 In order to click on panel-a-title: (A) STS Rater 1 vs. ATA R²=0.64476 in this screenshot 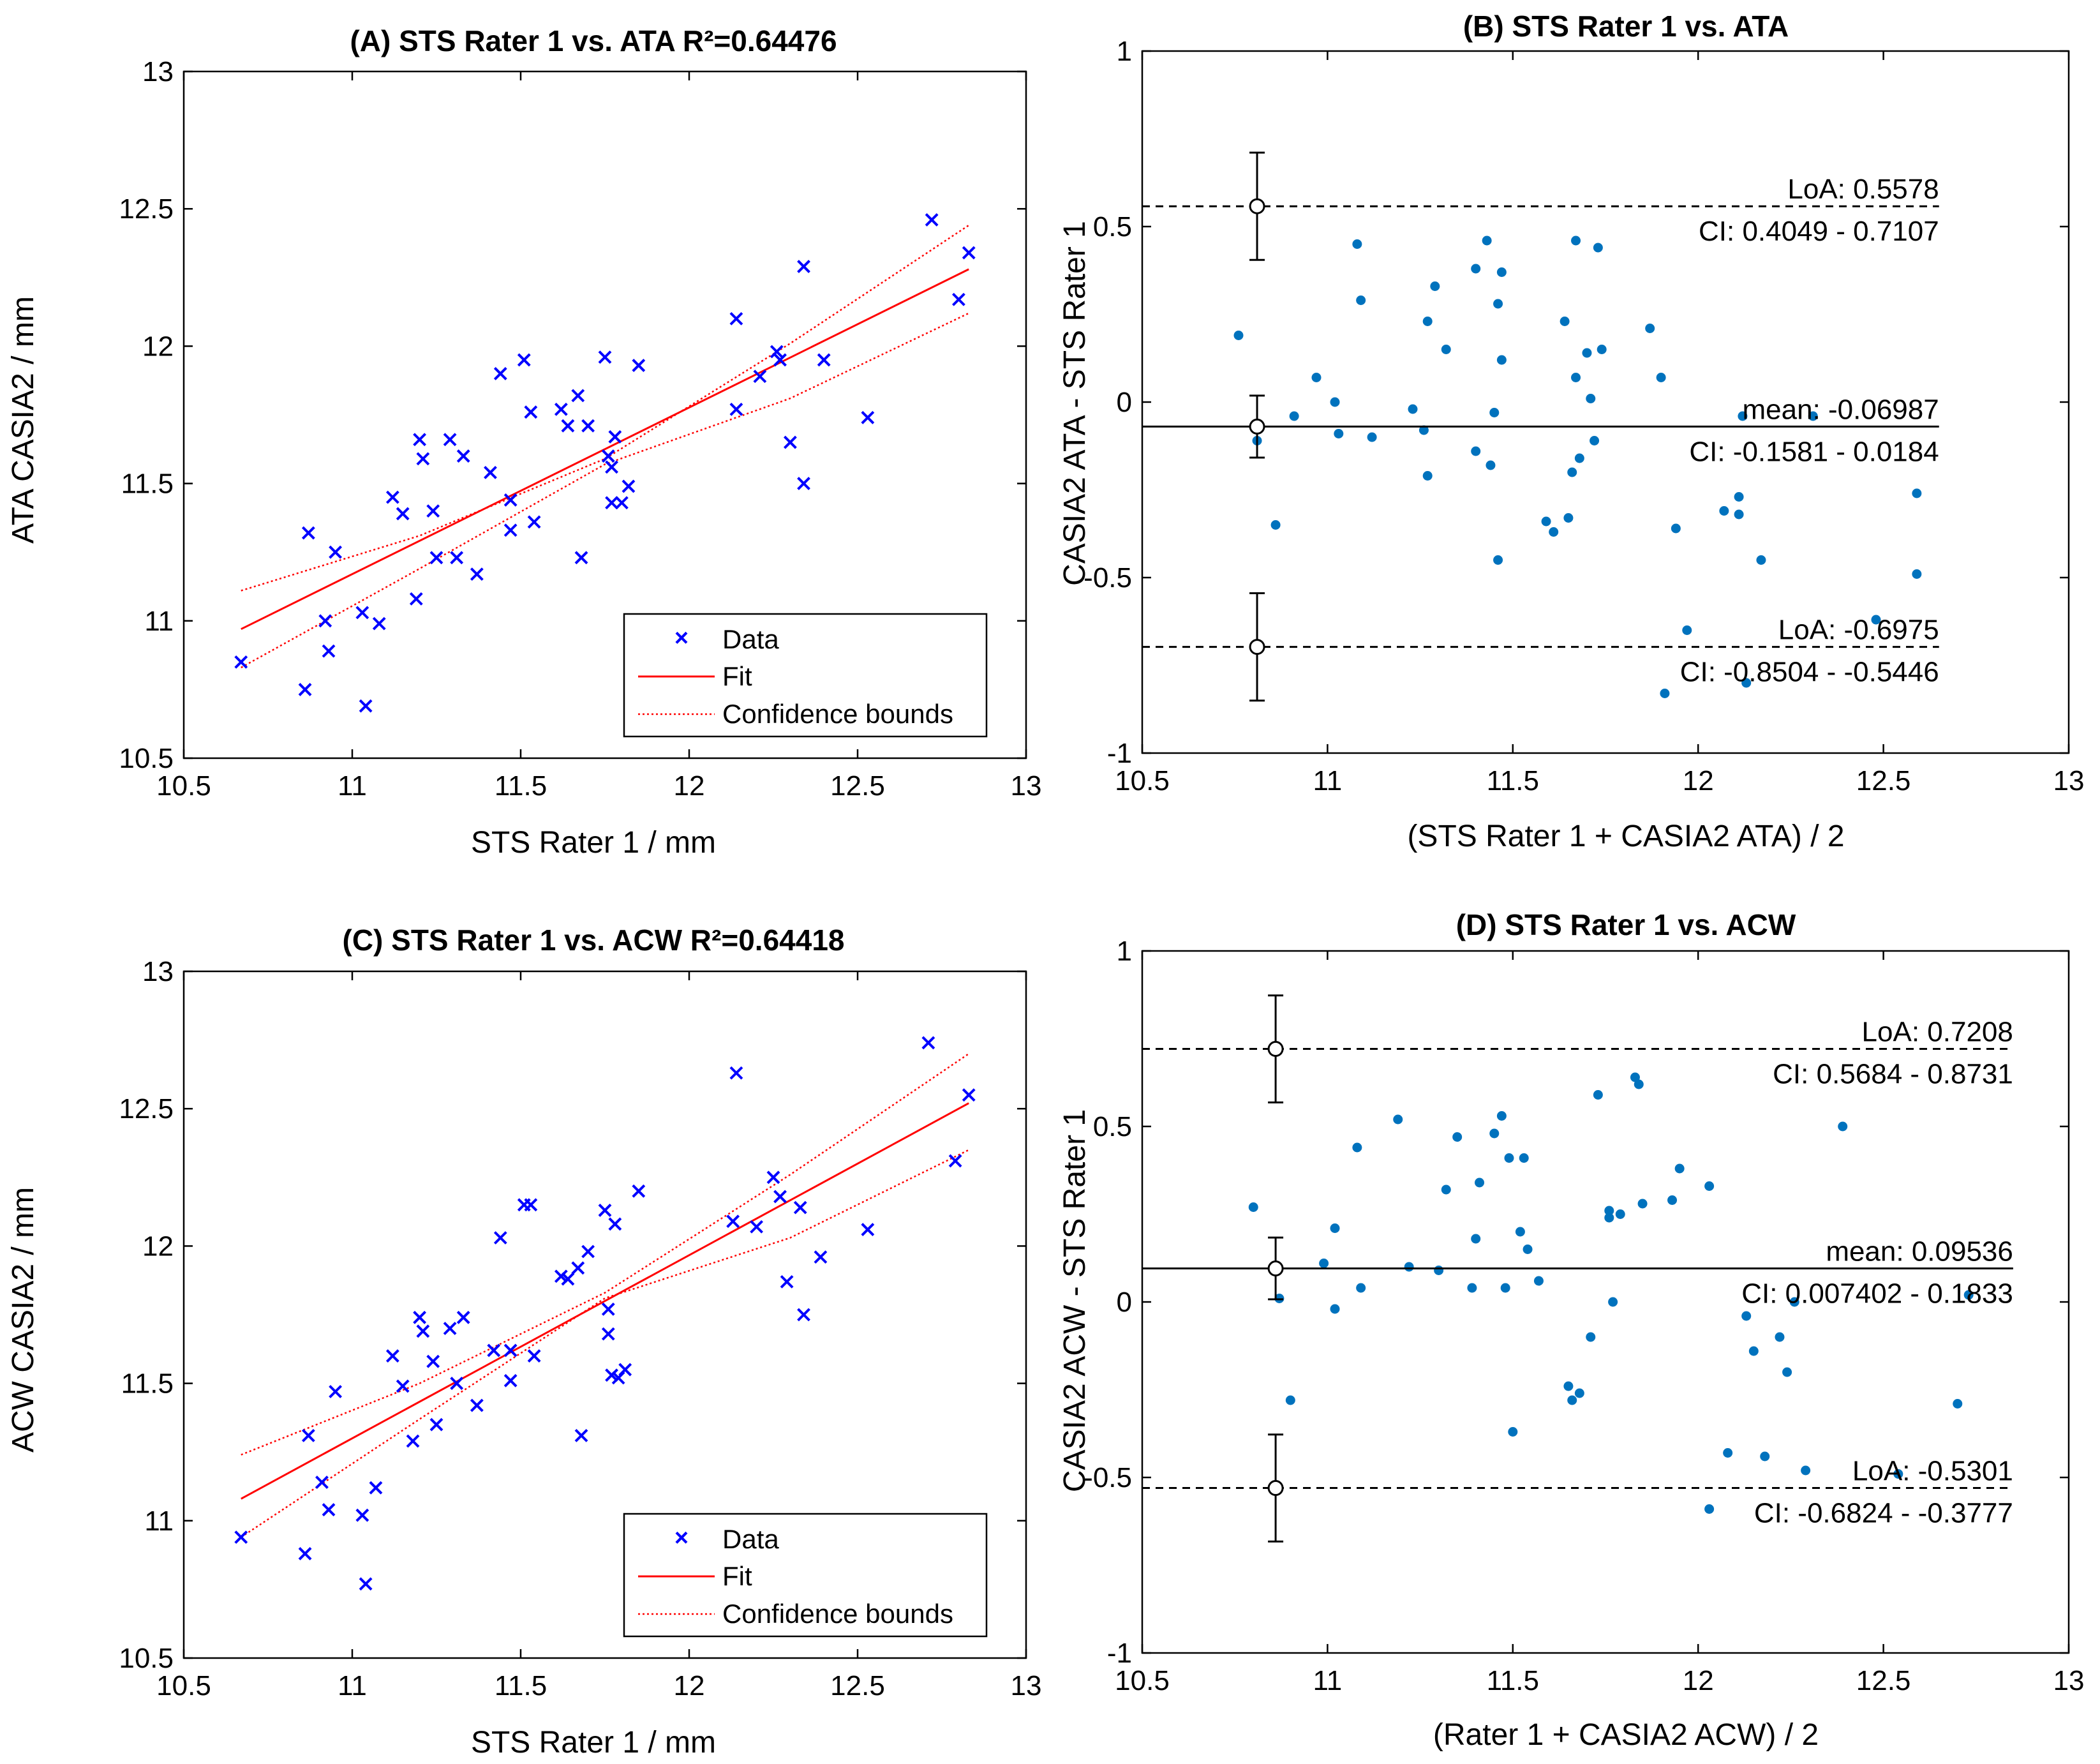, I will do `click(593, 40)`.